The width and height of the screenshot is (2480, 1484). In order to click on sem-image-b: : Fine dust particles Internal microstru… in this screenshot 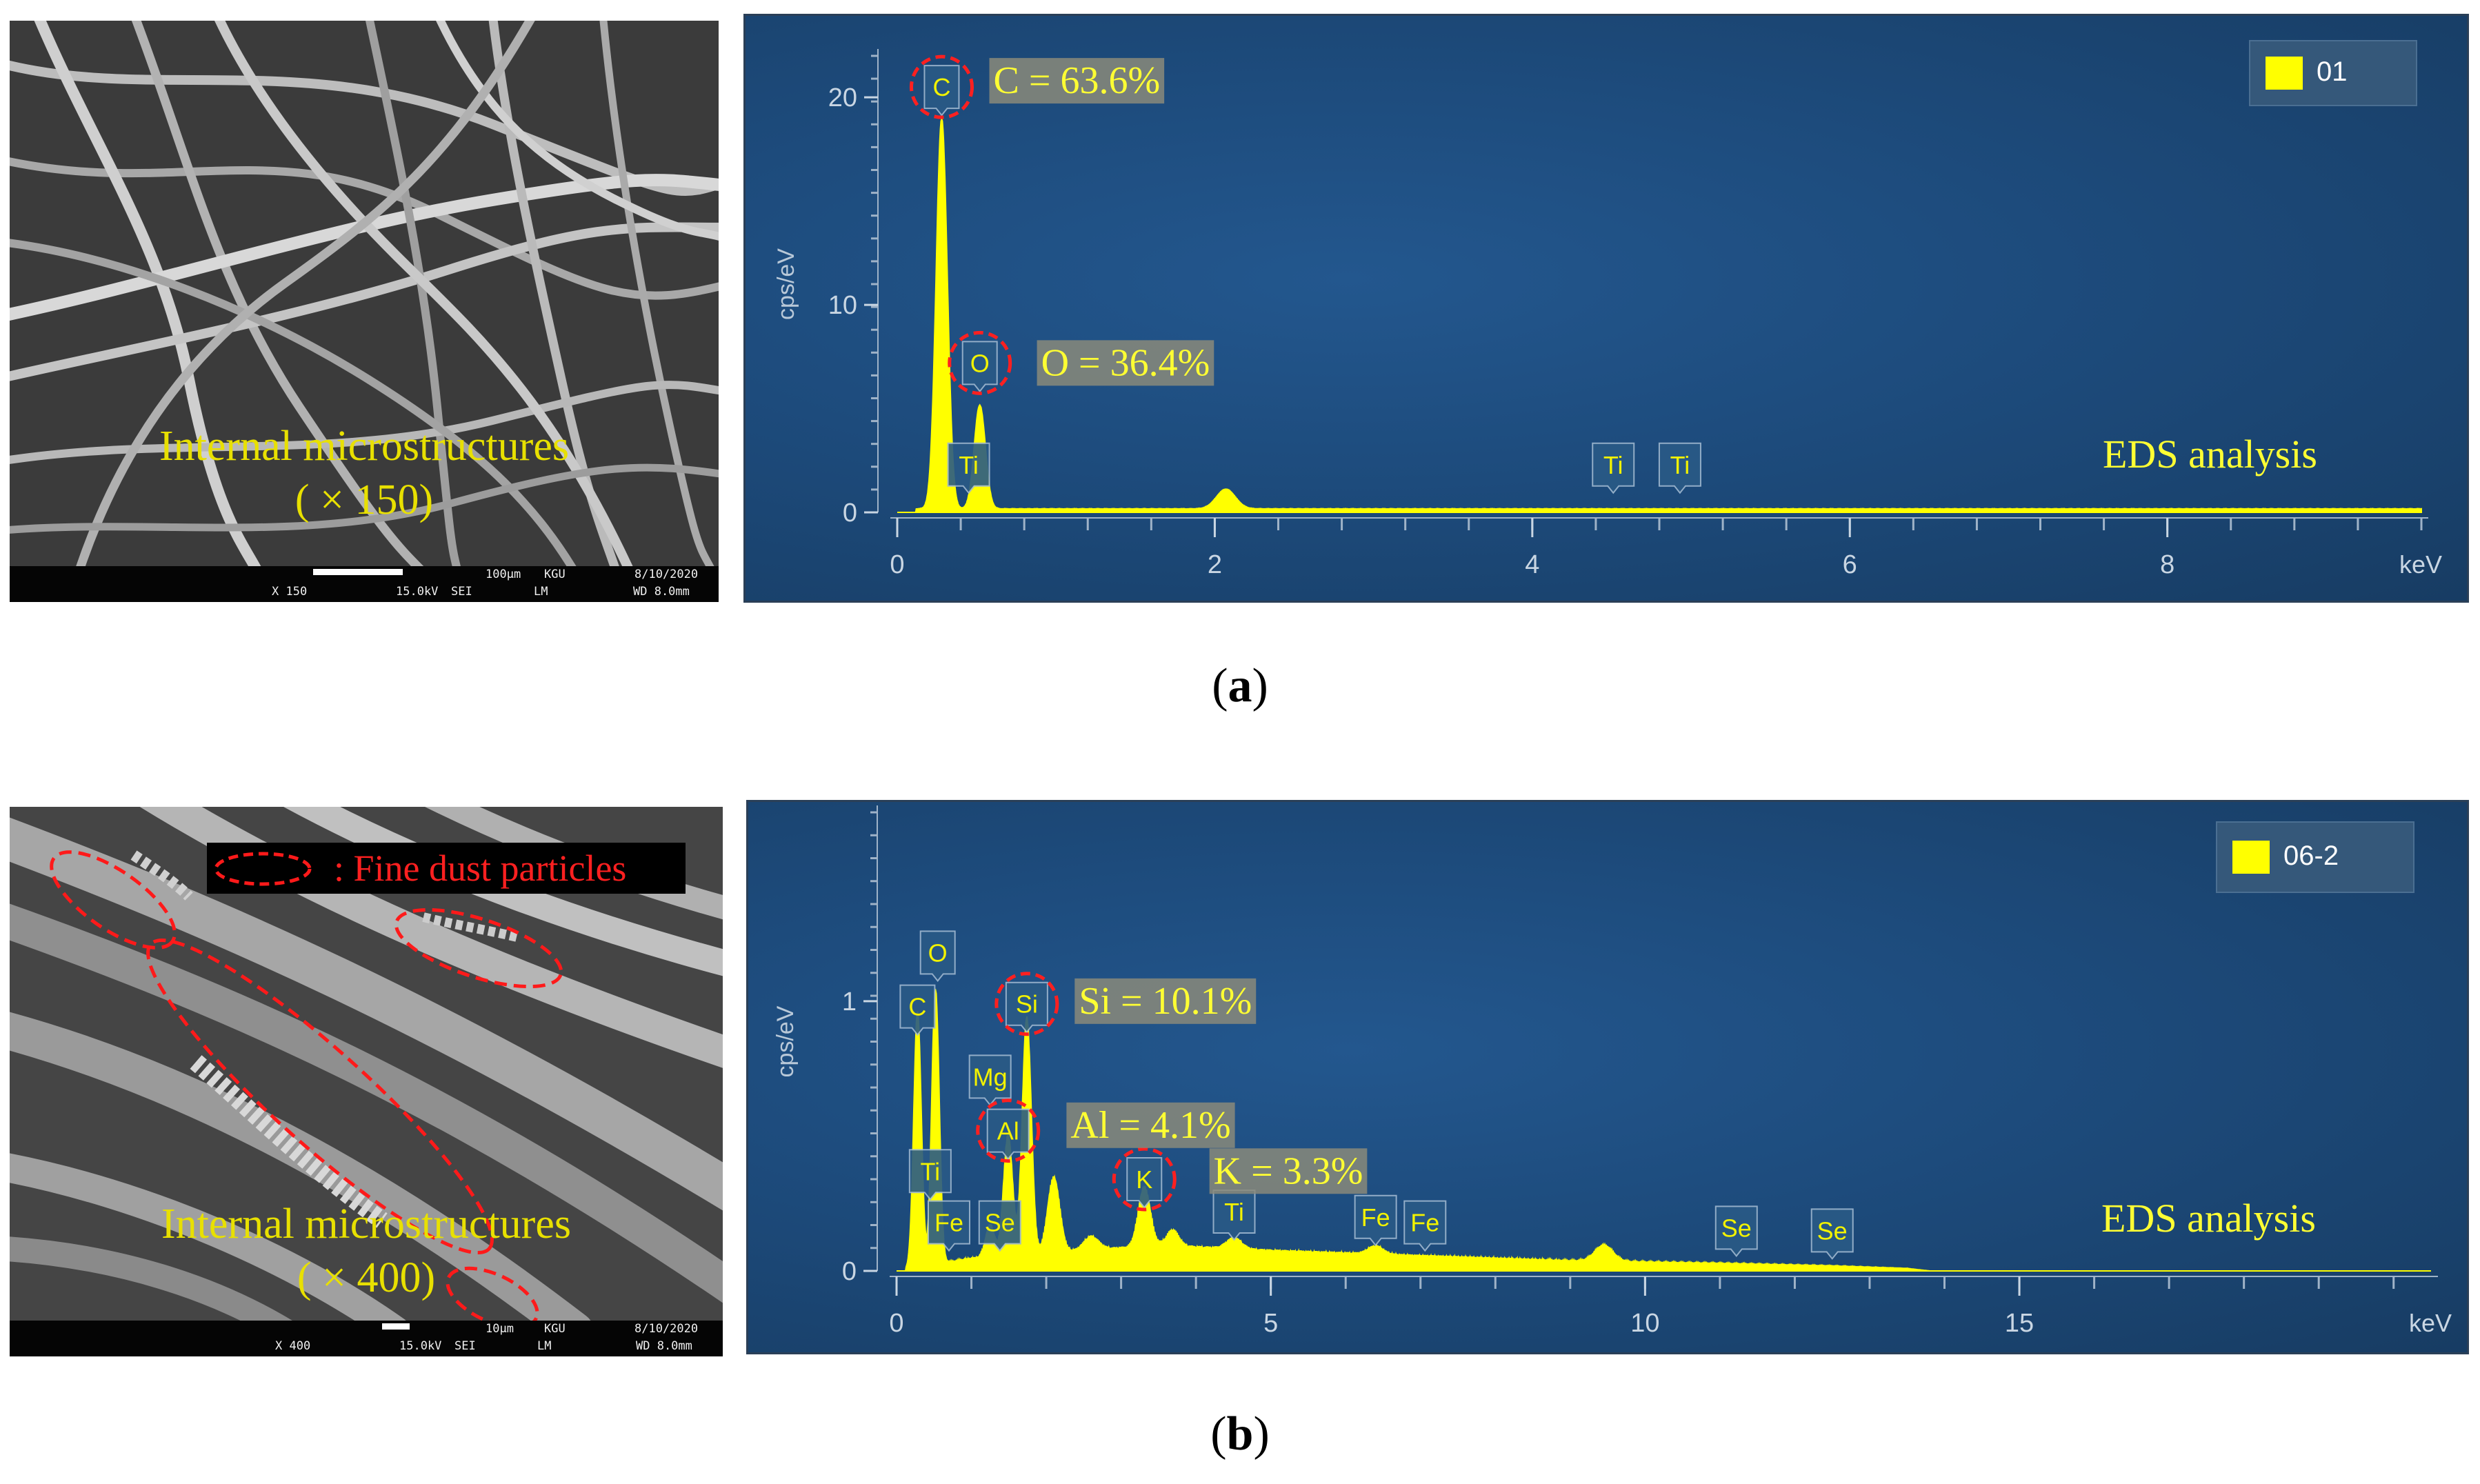, I will do `click(366, 1081)`.